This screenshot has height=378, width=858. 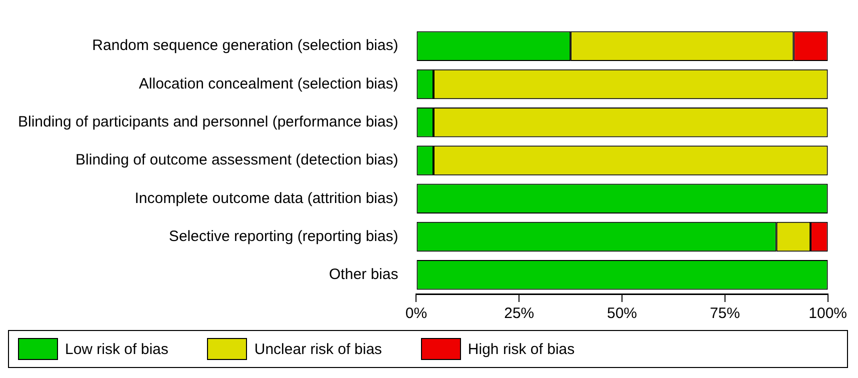 I want to click on x-tick-label: 75%, so click(x=725, y=313).